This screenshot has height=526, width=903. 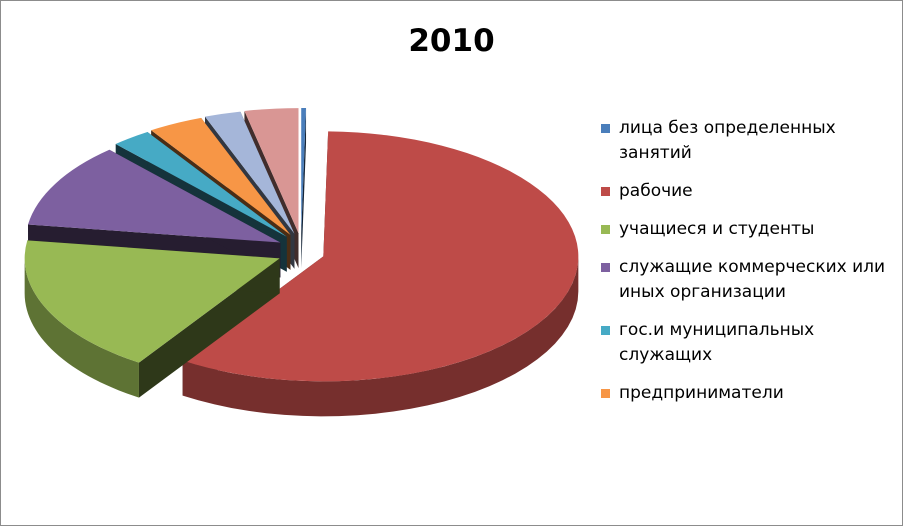 I want to click on legend-label: предприниматели, so click(x=701, y=393).